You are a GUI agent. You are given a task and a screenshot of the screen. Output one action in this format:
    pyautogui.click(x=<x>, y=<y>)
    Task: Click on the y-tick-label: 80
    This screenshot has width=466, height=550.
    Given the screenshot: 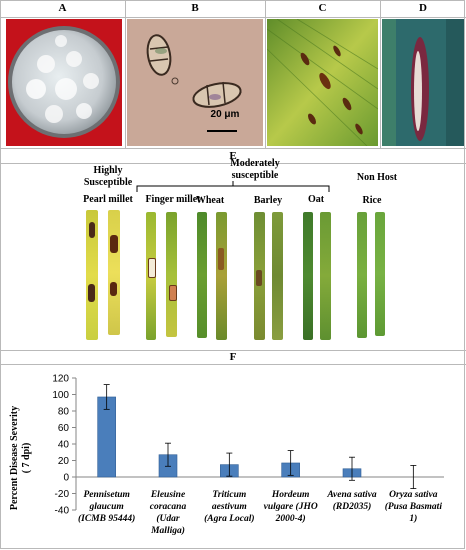 What is the action you would take?
    pyautogui.click(x=64, y=412)
    